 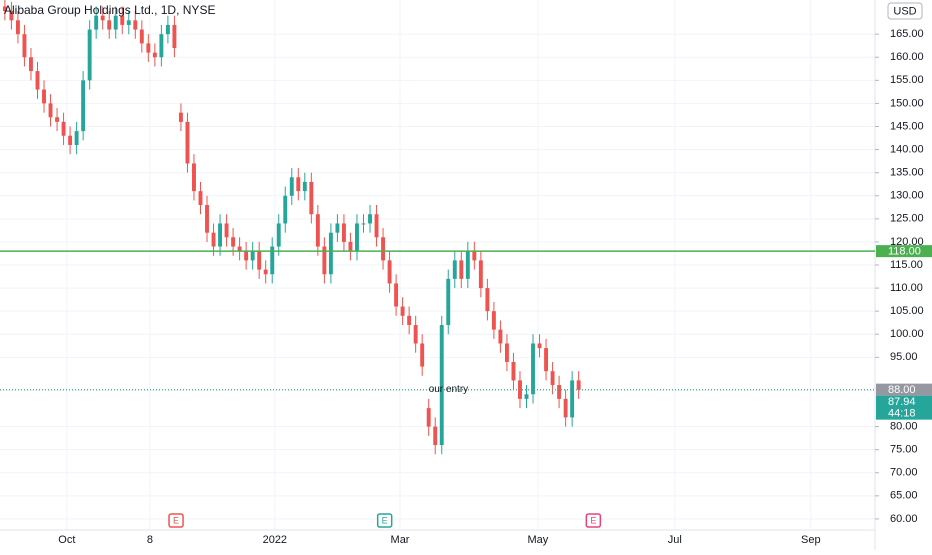 What do you see at coordinates (906, 288) in the screenshot?
I see `y-tick-label: 110.00` at bounding box center [906, 288].